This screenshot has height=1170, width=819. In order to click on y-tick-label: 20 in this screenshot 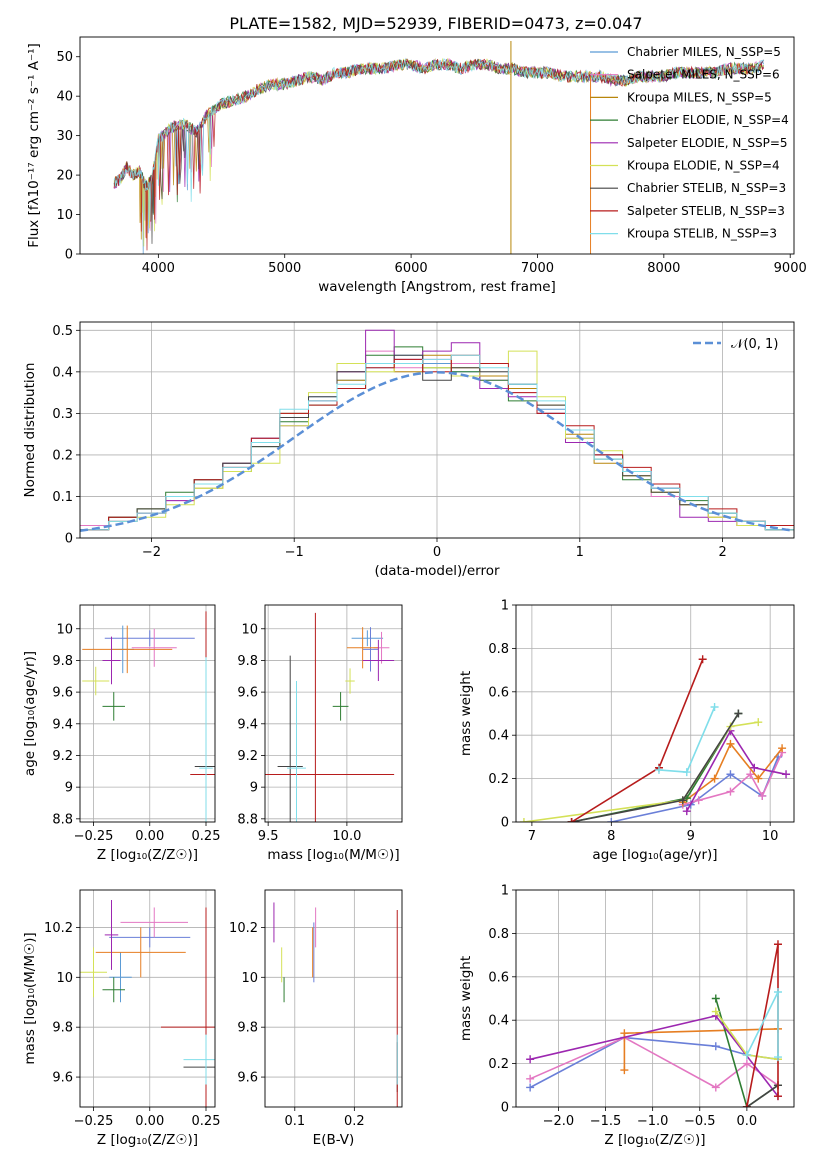, I will do `click(64, 176)`.